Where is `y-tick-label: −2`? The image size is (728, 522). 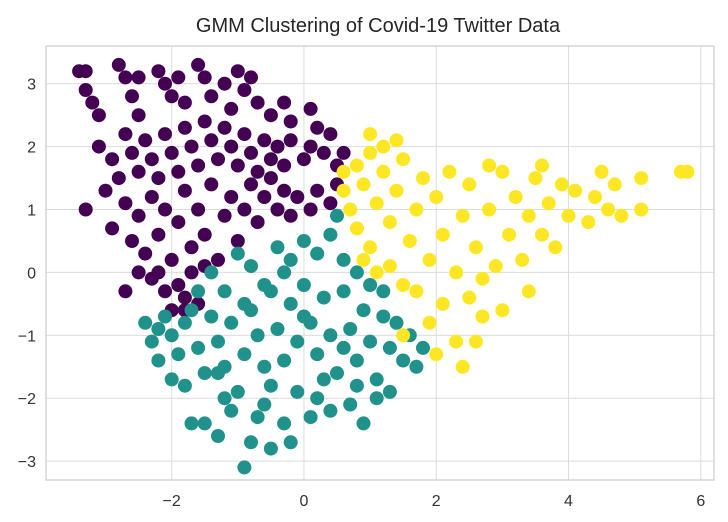 y-tick-label: −2 is located at coordinates (27, 399).